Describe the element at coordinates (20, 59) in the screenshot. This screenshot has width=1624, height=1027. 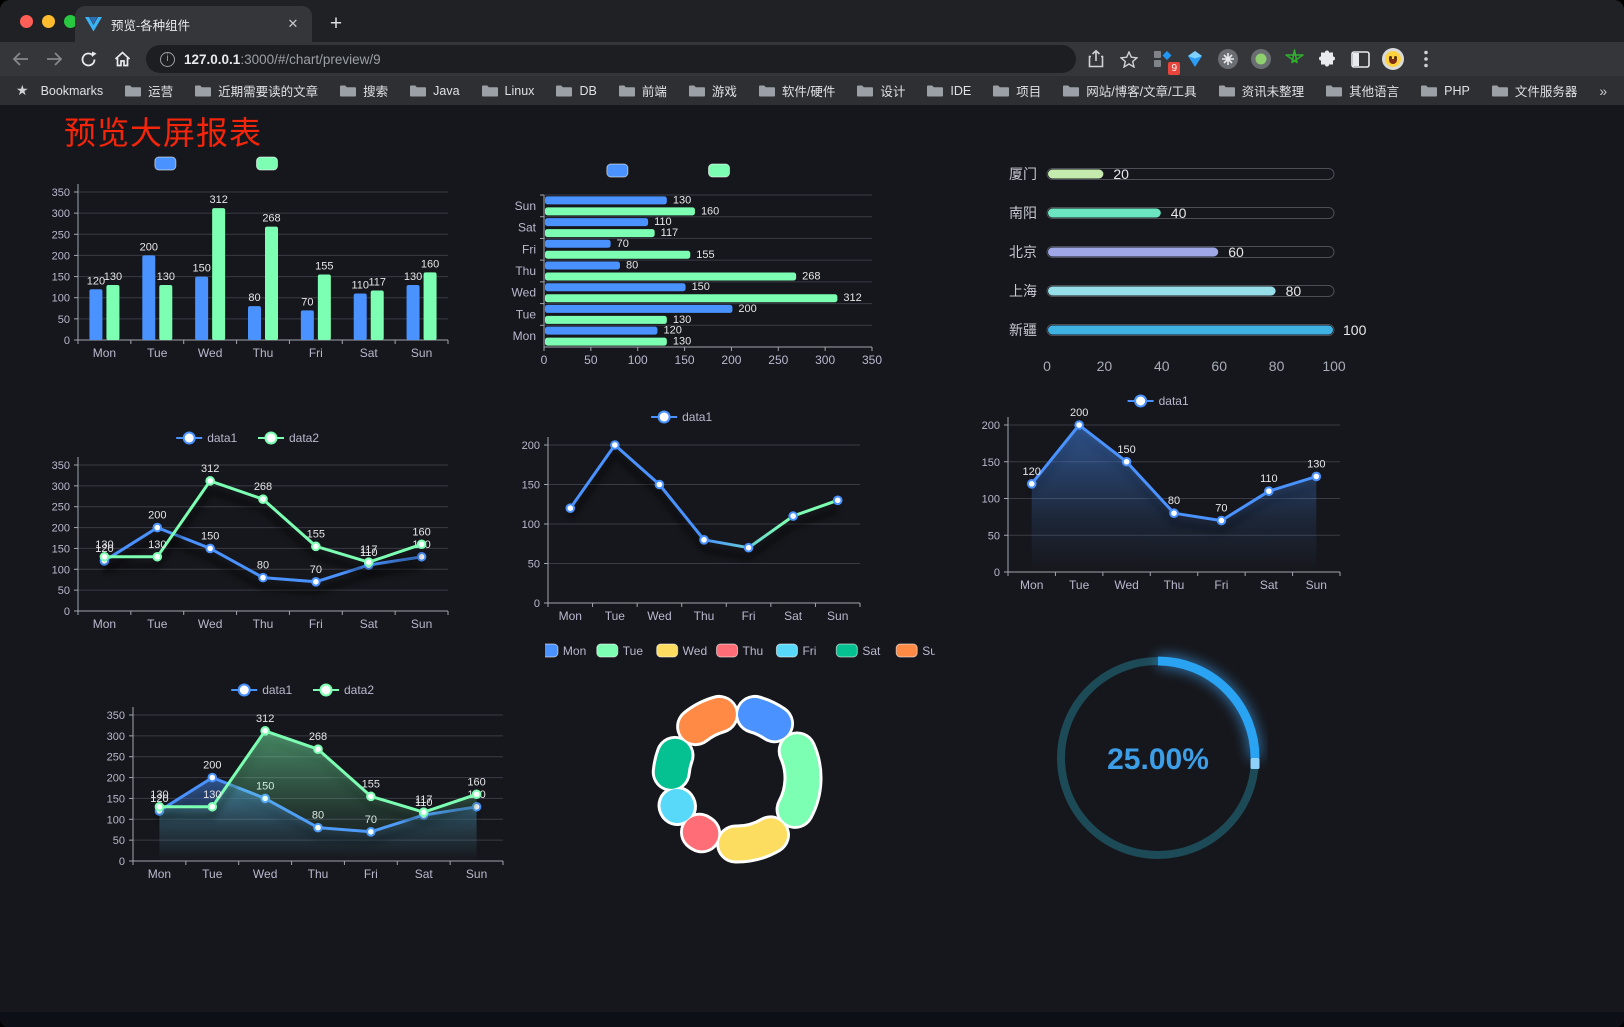
I see `back-button` at that location.